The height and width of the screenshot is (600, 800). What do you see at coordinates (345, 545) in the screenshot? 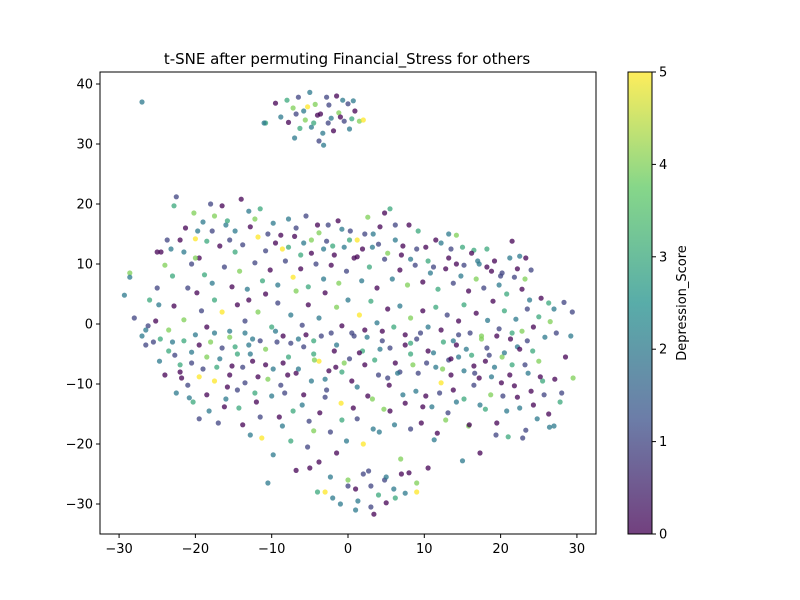
I see `x-axis: −30 −20 −10 0 10 20 30` at bounding box center [345, 545].